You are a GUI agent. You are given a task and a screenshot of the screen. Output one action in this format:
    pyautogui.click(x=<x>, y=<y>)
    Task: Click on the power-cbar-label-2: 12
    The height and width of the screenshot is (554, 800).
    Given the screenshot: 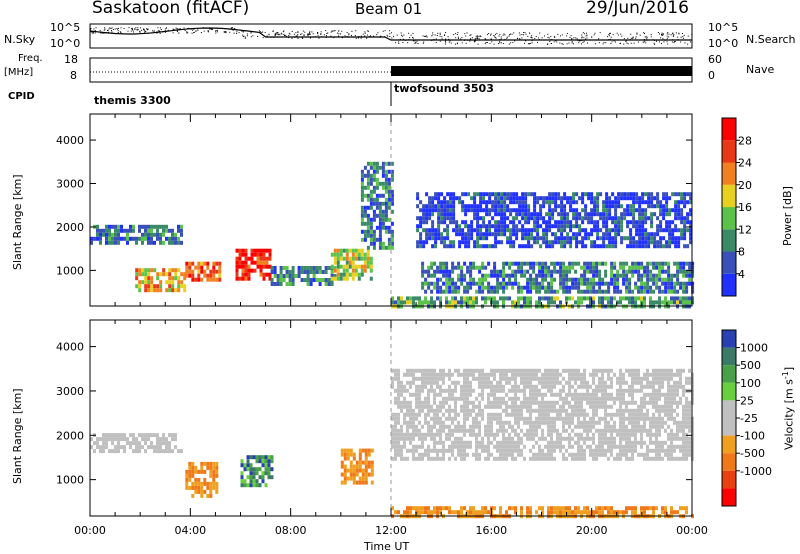 What is the action you would take?
    pyautogui.click(x=745, y=229)
    